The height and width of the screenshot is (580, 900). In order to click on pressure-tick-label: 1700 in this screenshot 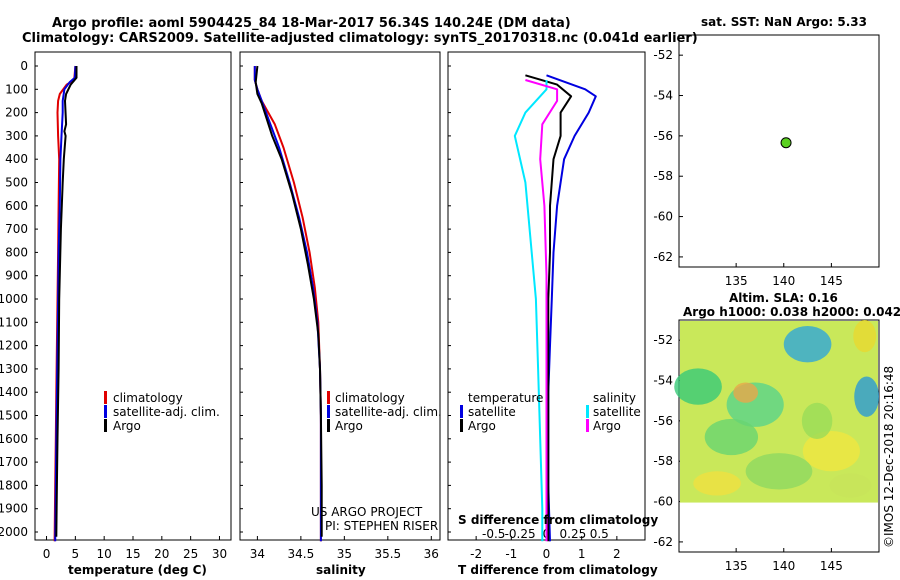, I will do `click(14, 462)`.